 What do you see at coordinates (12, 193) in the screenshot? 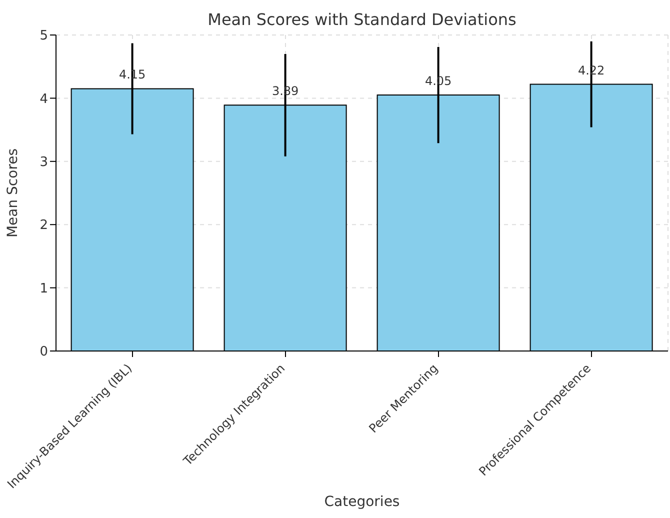
I see `y-axis-title: Mean Scores` at bounding box center [12, 193].